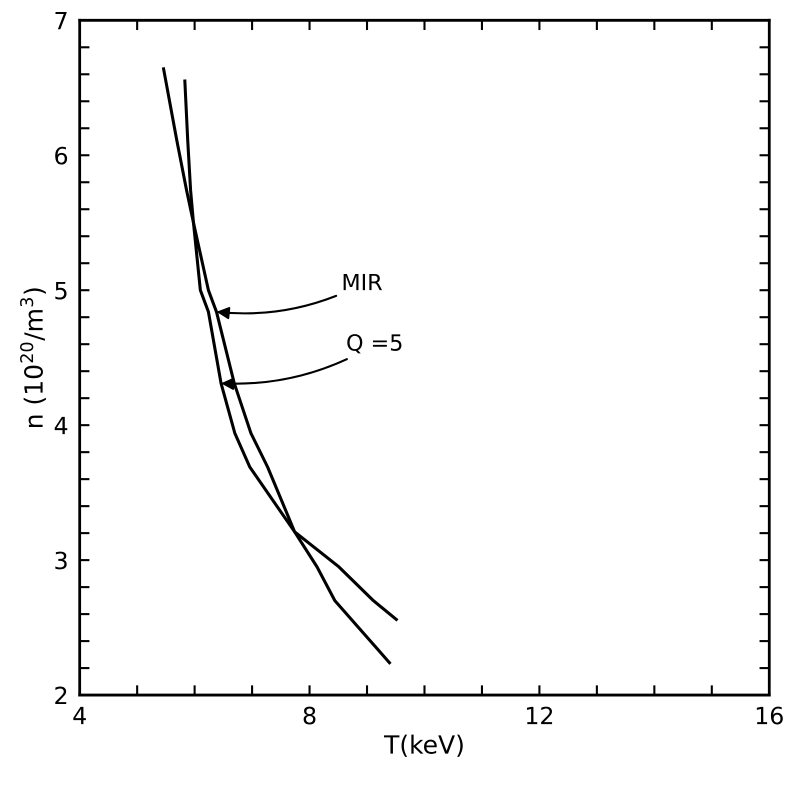 The image size is (789, 812). What do you see at coordinates (769, 715) in the screenshot?
I see `x-tick-label: 16` at bounding box center [769, 715].